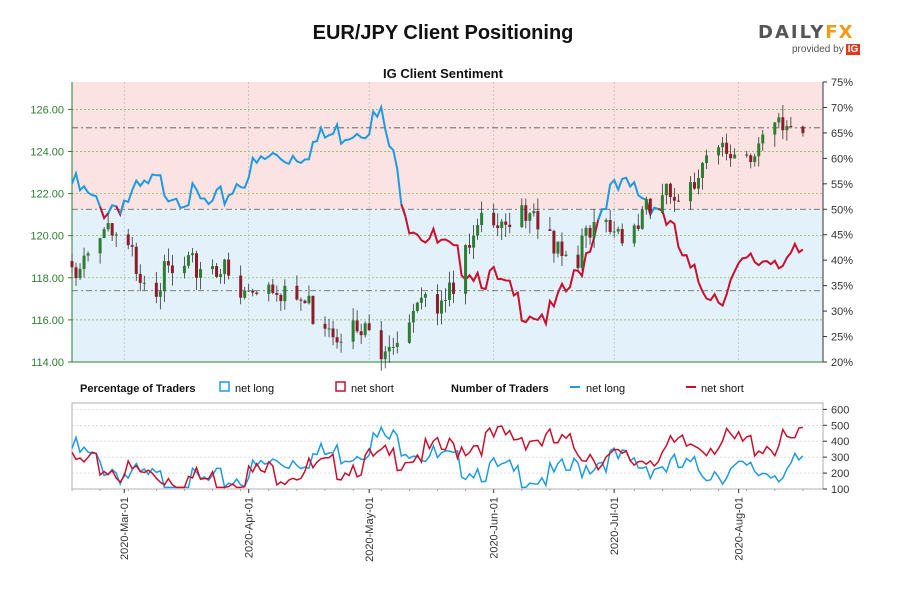  I want to click on price-tick-label: 124.00, so click(47, 152).